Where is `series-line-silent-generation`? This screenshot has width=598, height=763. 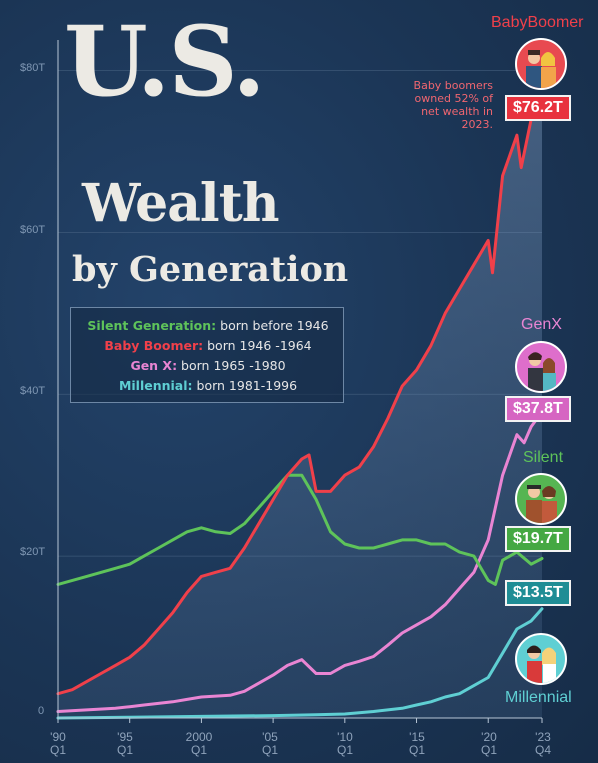
series-line-silent-generation is located at coordinates (300, 529).